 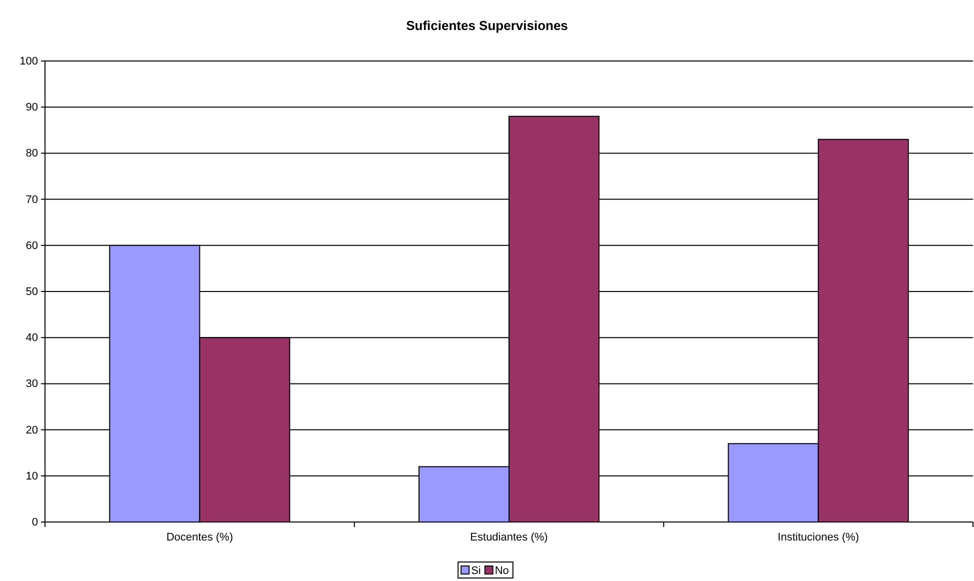 What do you see at coordinates (32, 154) in the screenshot?
I see `y-tick-label: 80` at bounding box center [32, 154].